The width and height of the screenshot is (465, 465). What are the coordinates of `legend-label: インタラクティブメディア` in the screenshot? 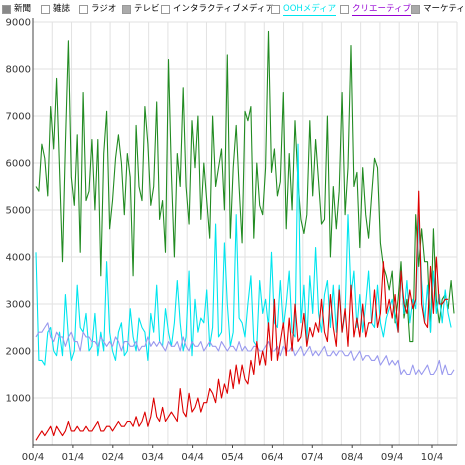 It's located at (223, 9).